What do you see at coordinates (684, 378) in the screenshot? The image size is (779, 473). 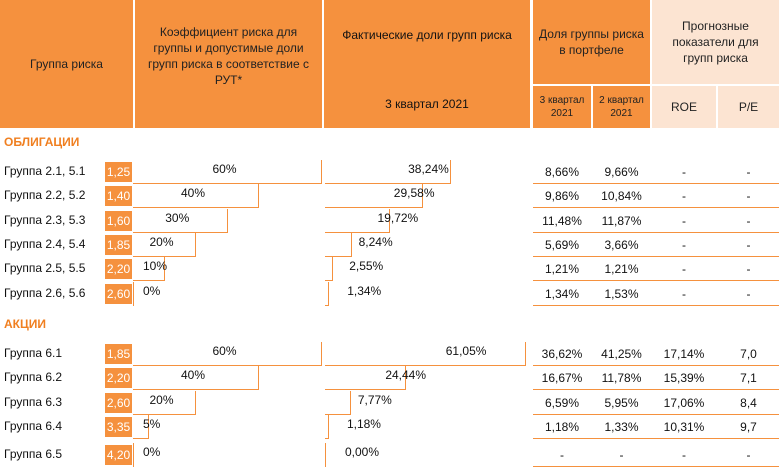 I see `cell-roe: 15,39%` at bounding box center [684, 378].